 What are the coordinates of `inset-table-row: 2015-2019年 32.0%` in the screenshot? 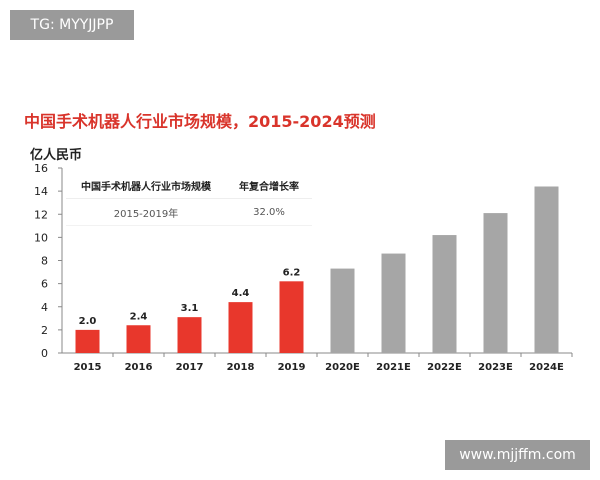 It's located at (189, 212).